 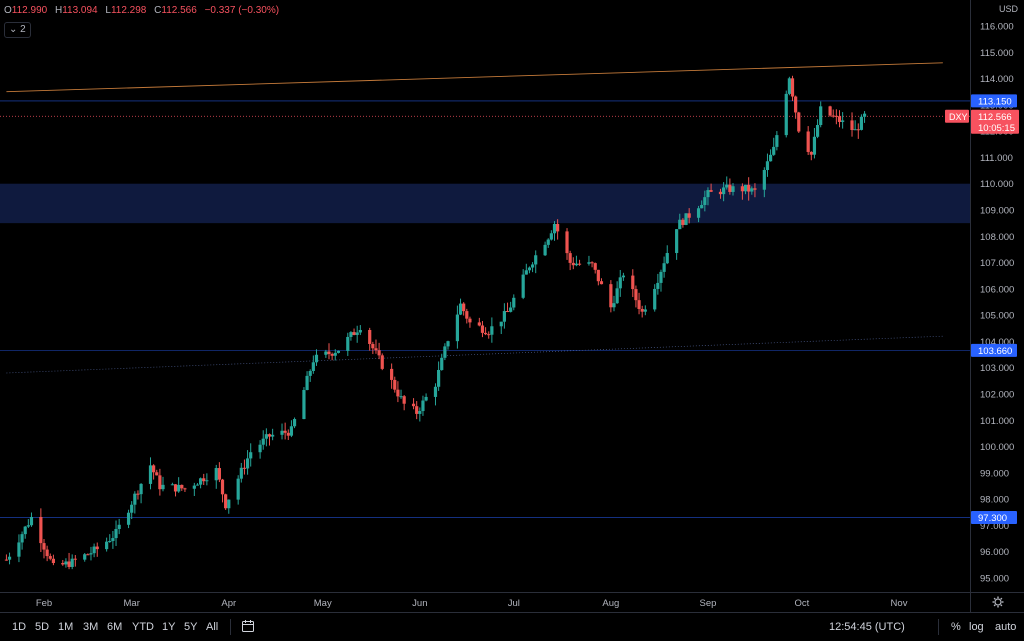 I want to click on ohlc-low-key: L, so click(x=108, y=10).